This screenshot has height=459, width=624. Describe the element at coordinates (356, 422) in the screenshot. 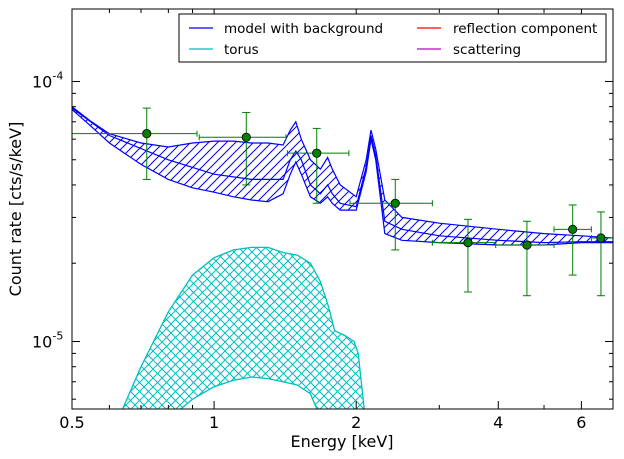

I see `x-tick-label: 2` at that location.